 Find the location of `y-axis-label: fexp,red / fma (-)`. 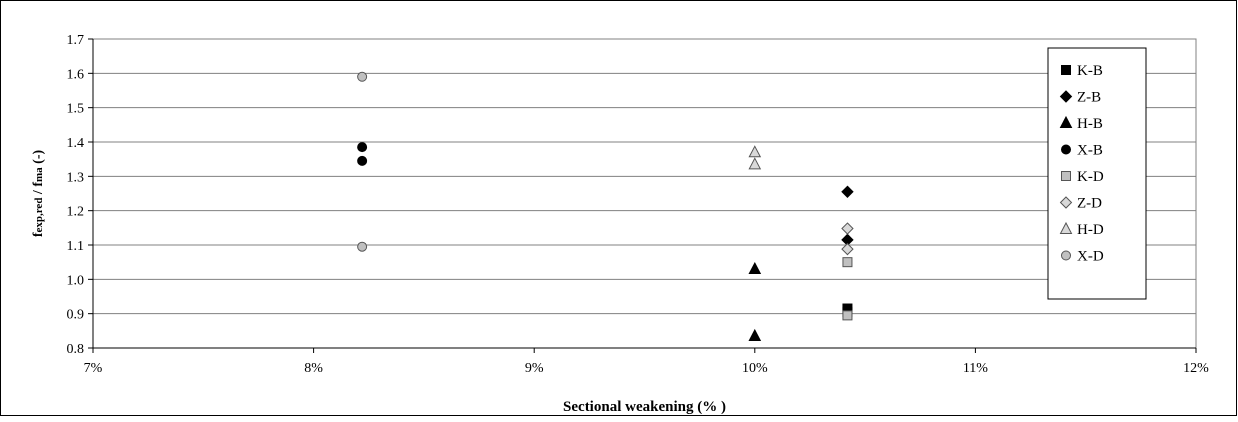

y-axis-label: fexp,red / fma (-) is located at coordinates (38, 194).